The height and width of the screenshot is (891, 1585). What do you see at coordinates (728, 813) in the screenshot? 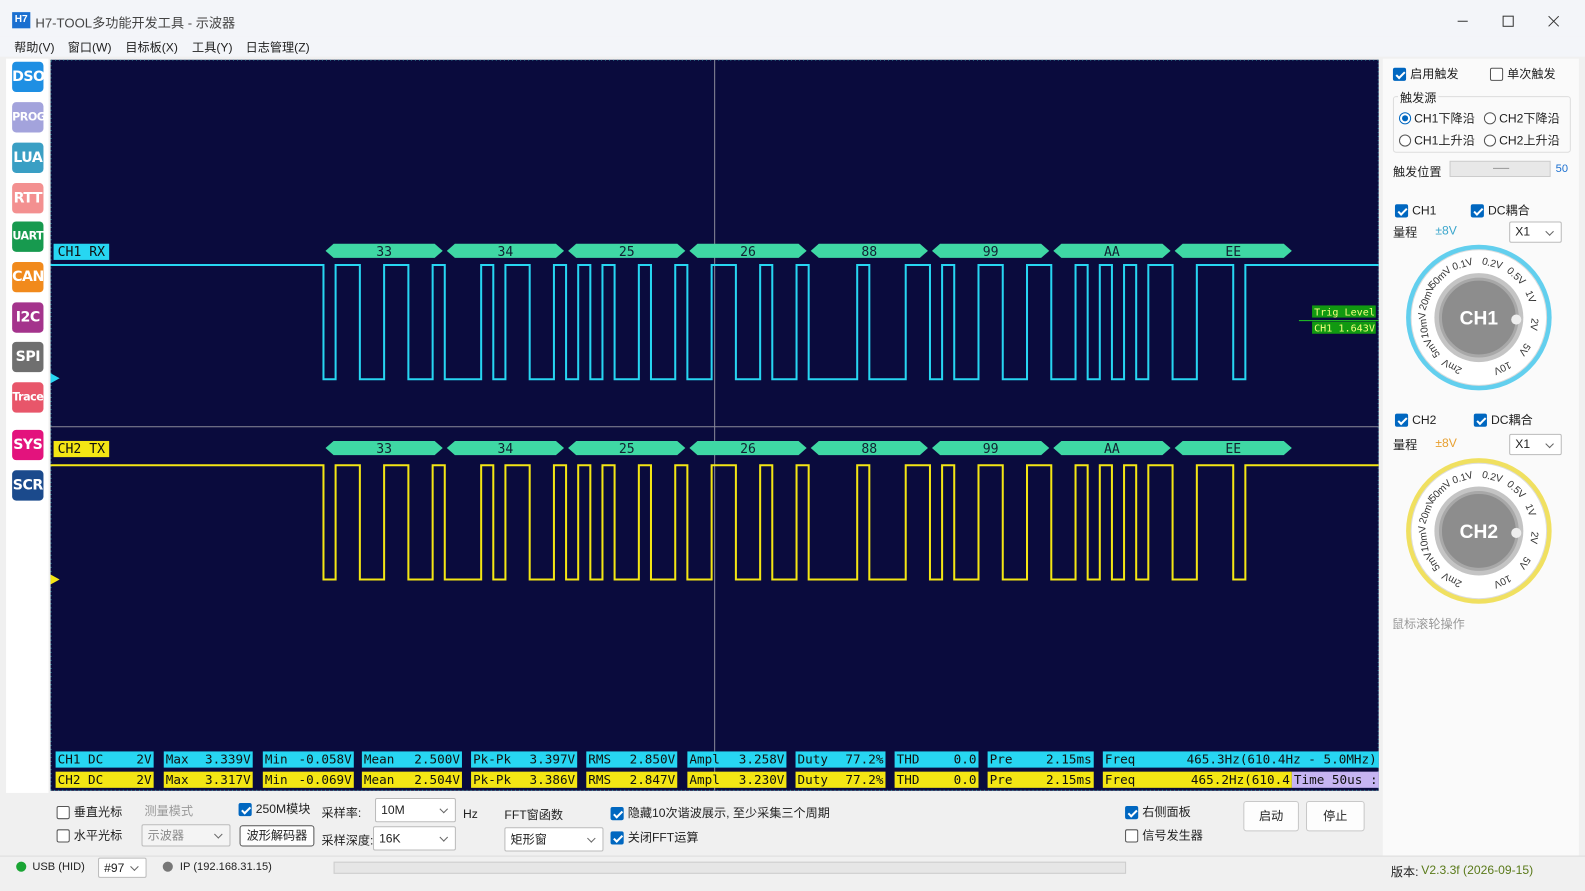
I see `checkbox-label: 隐藏10次谐波展示, 至少采集三个周期` at bounding box center [728, 813].